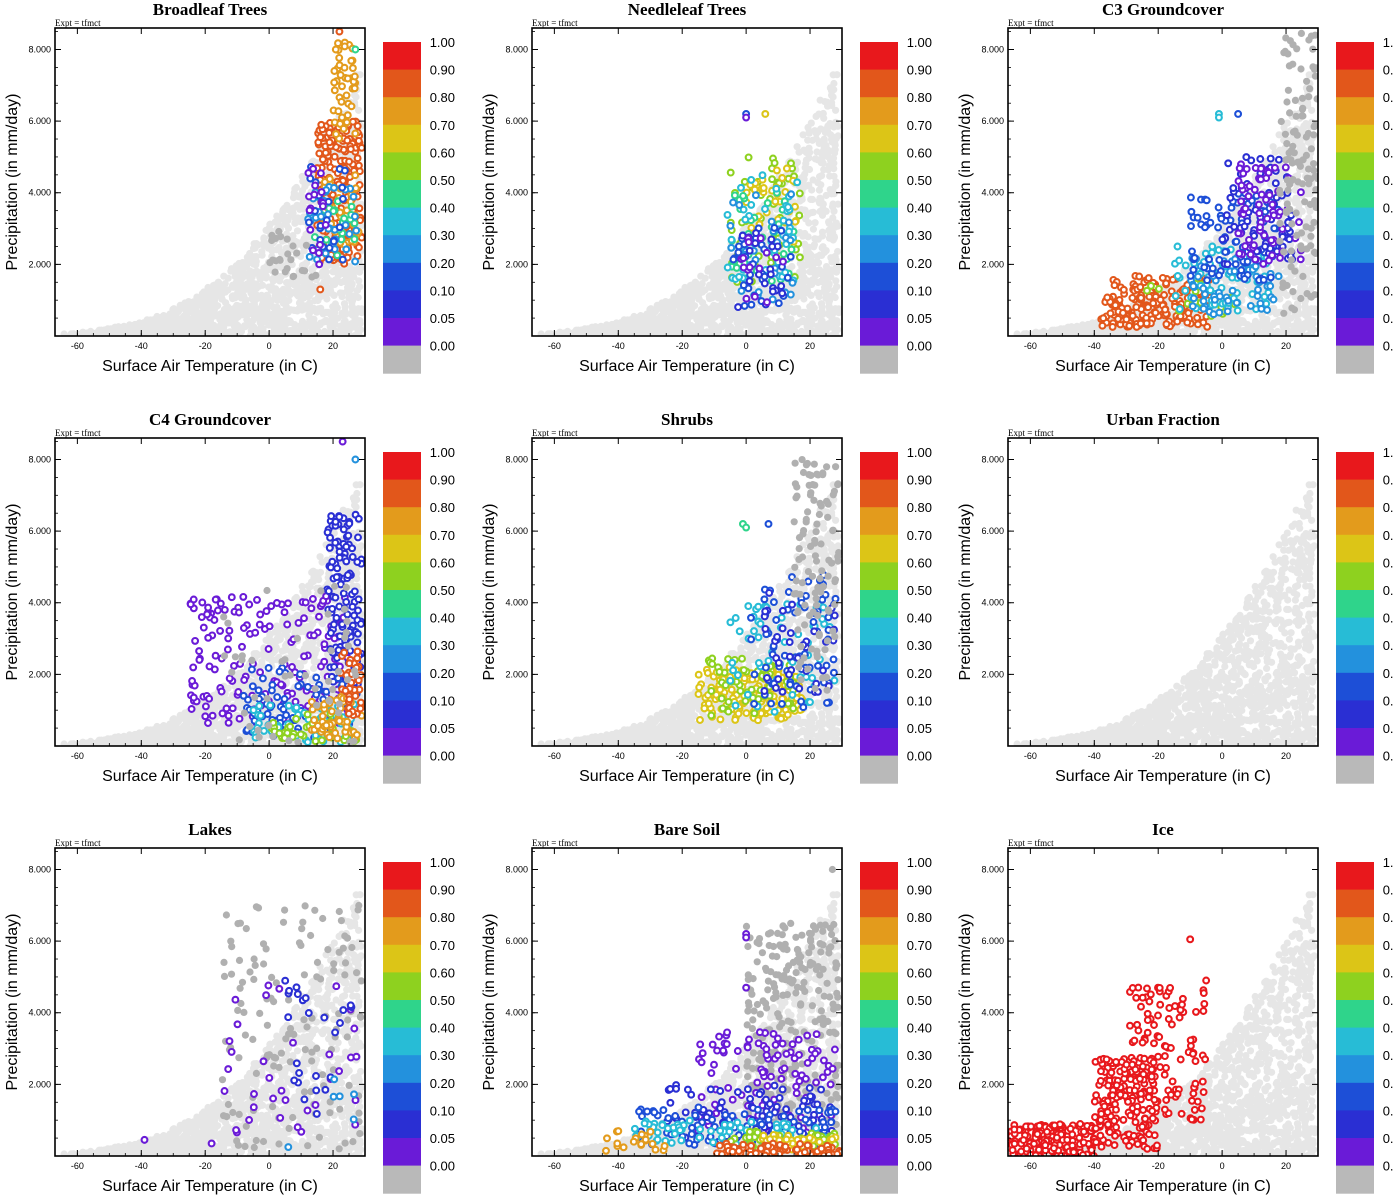  What do you see at coordinates (919, 208) in the screenshot?
I see `colorbar-label: 0.40` at bounding box center [919, 208].